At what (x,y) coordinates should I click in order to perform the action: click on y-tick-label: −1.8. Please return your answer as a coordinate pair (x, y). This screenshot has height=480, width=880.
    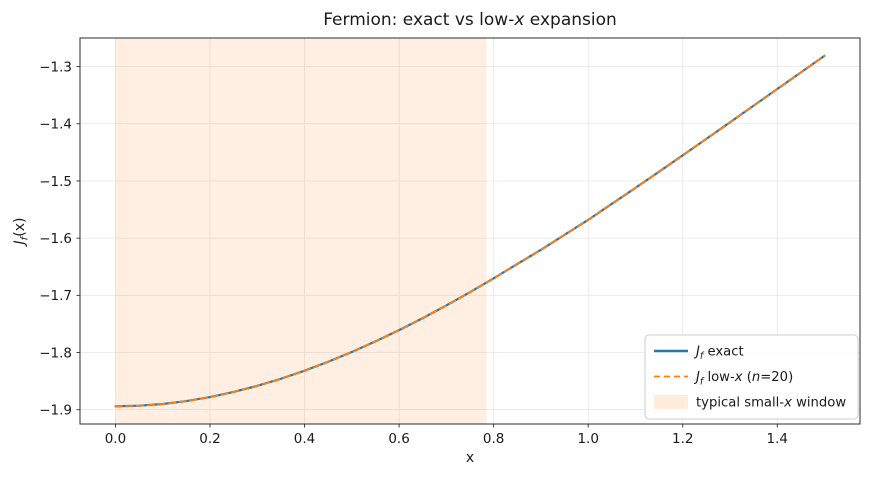
    Looking at the image, I should click on (55, 353).